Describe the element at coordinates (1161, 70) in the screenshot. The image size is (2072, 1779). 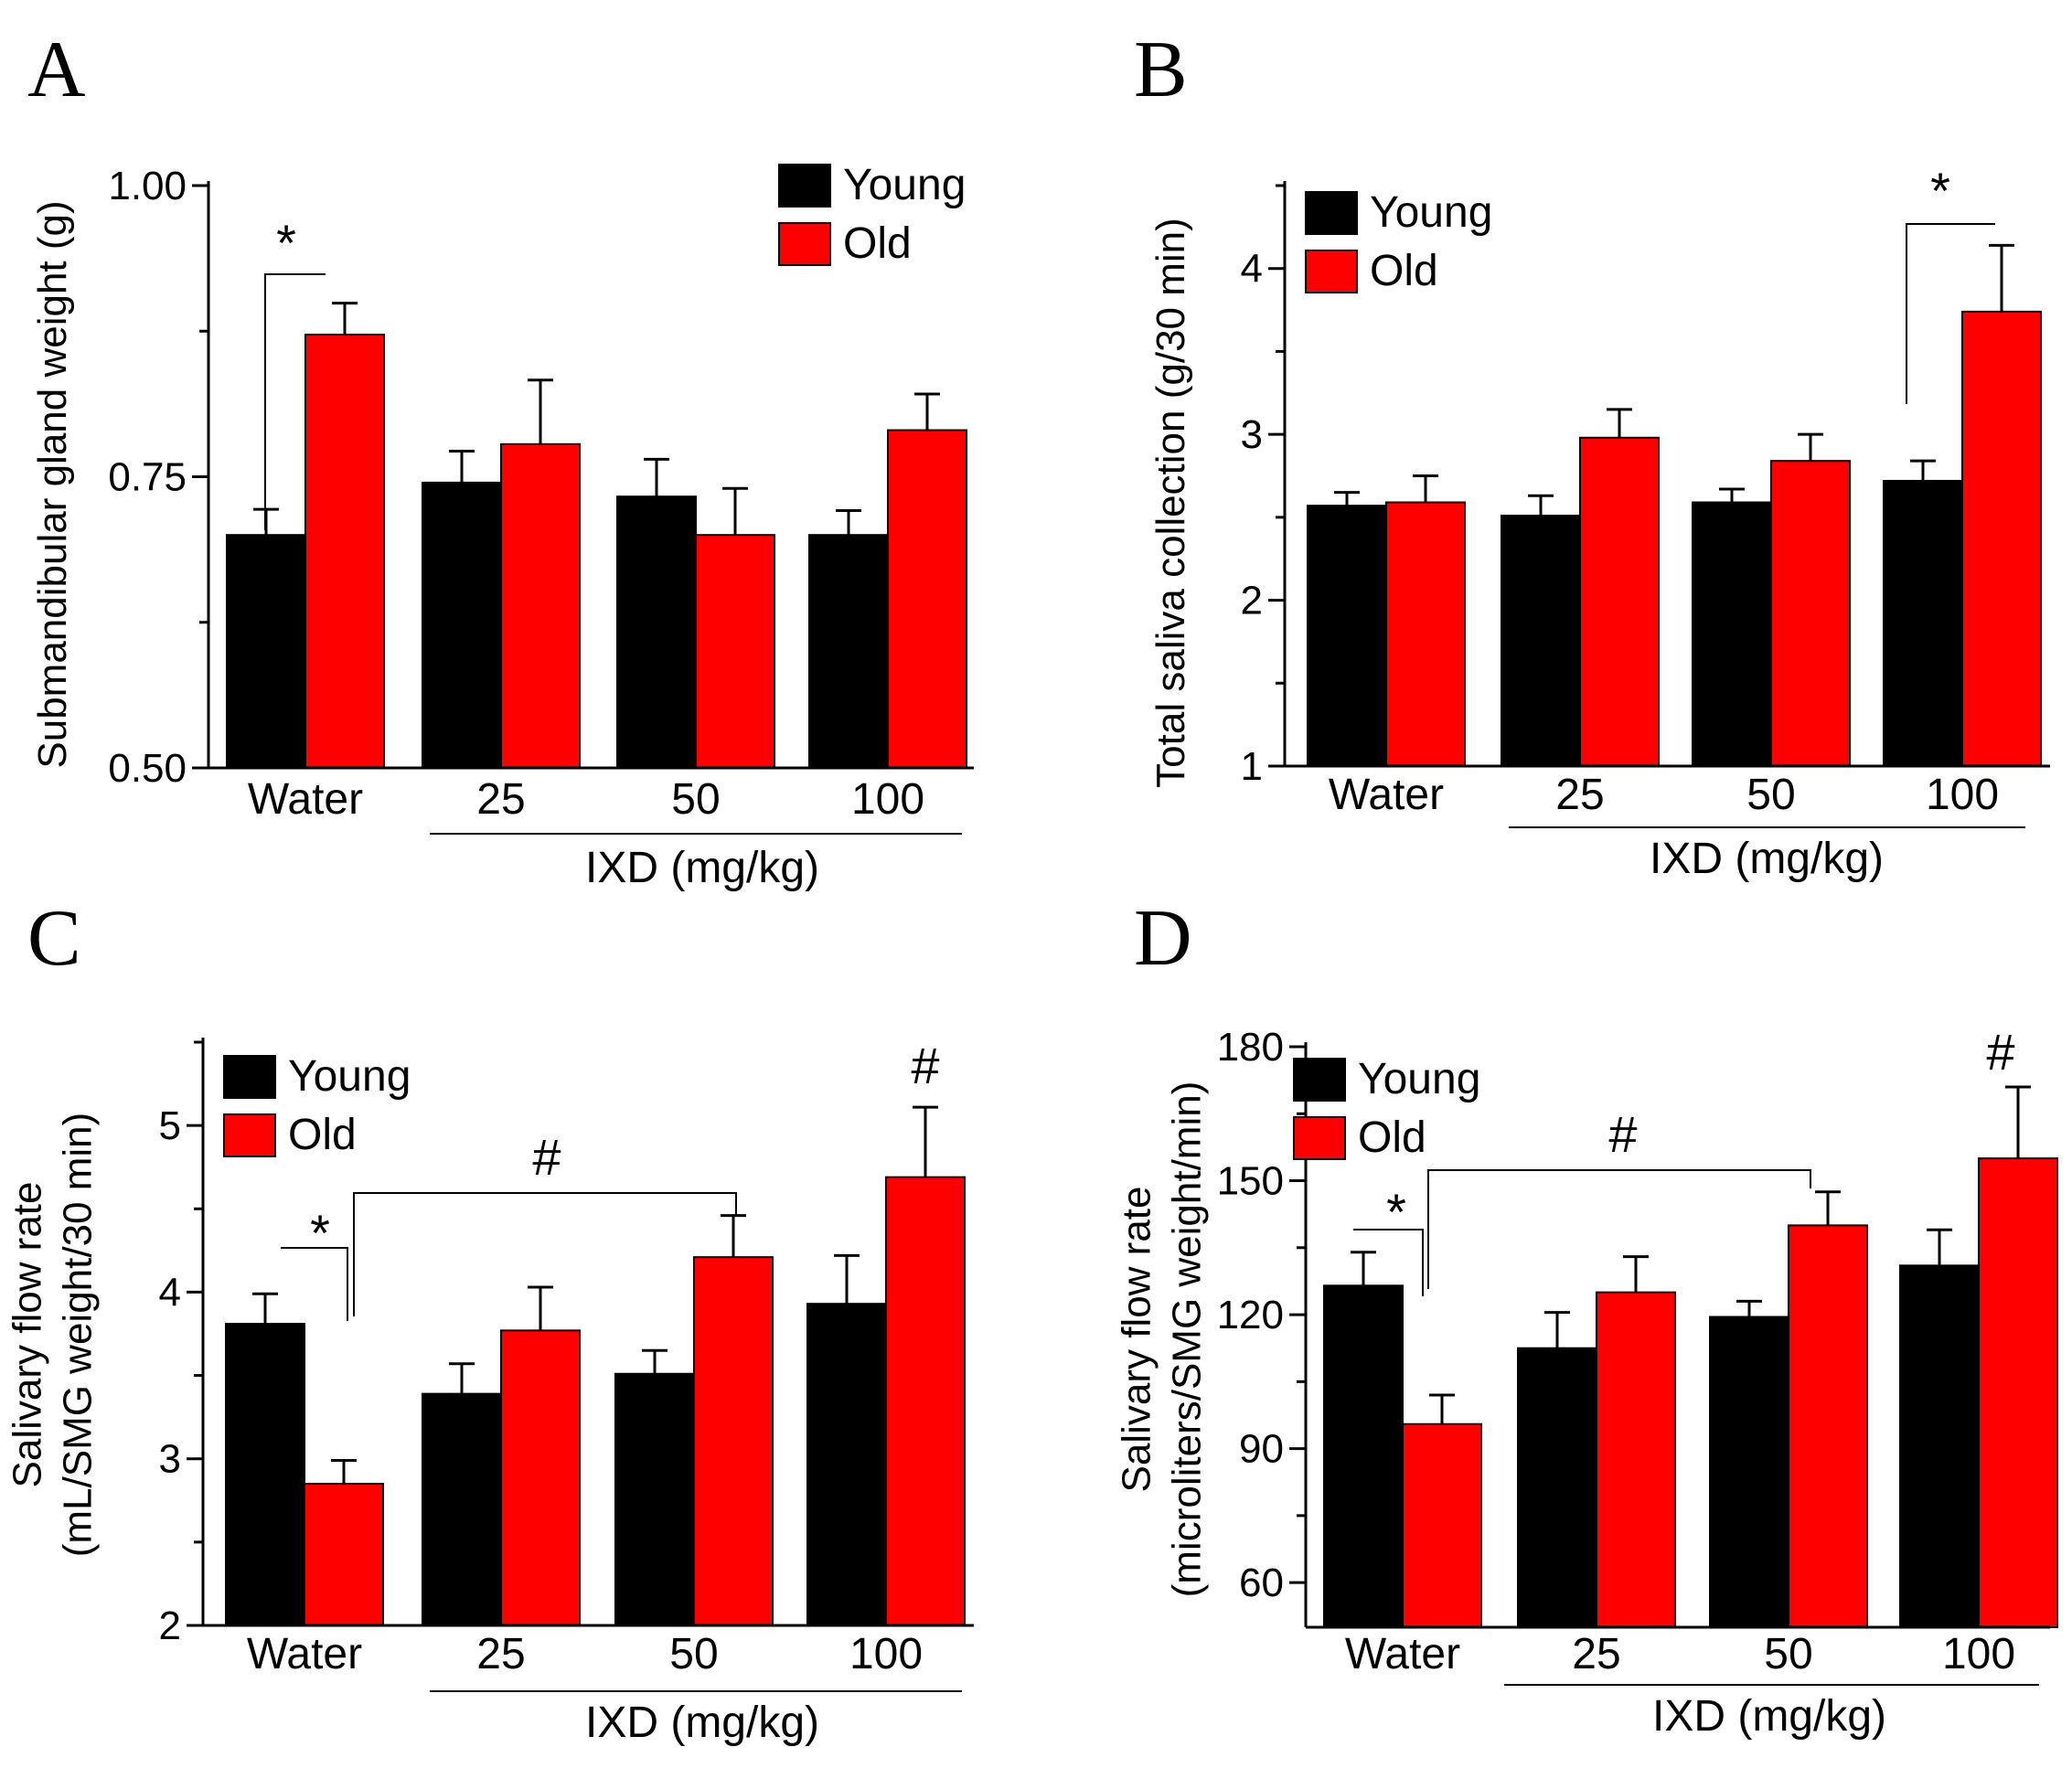
I see `panel-letter: B` at that location.